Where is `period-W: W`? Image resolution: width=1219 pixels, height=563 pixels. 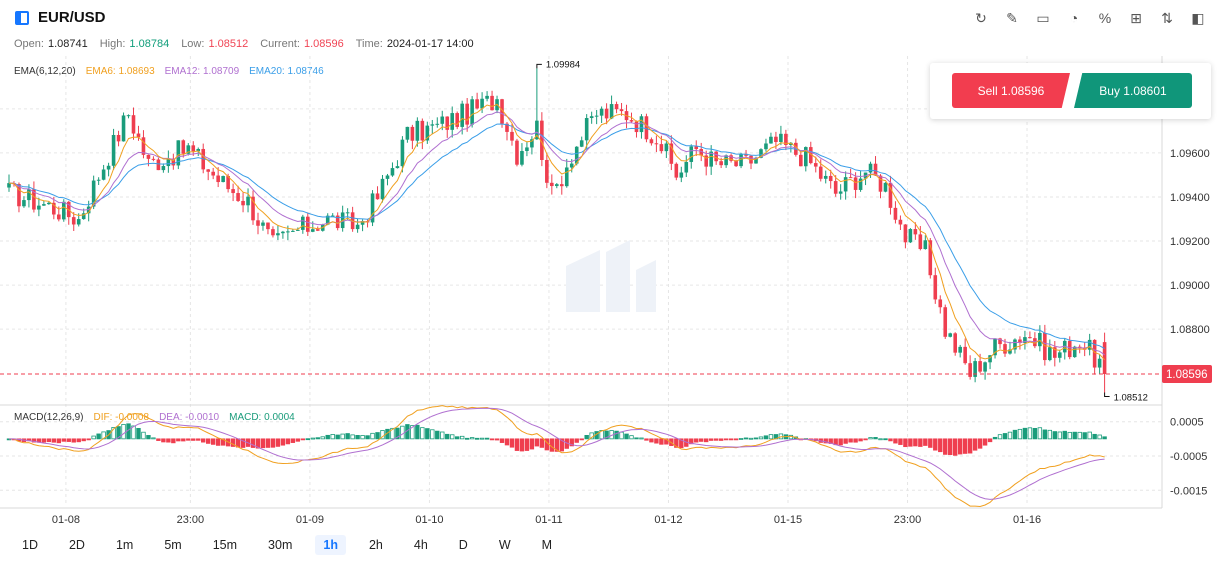
period-W: W is located at coordinates (504, 545).